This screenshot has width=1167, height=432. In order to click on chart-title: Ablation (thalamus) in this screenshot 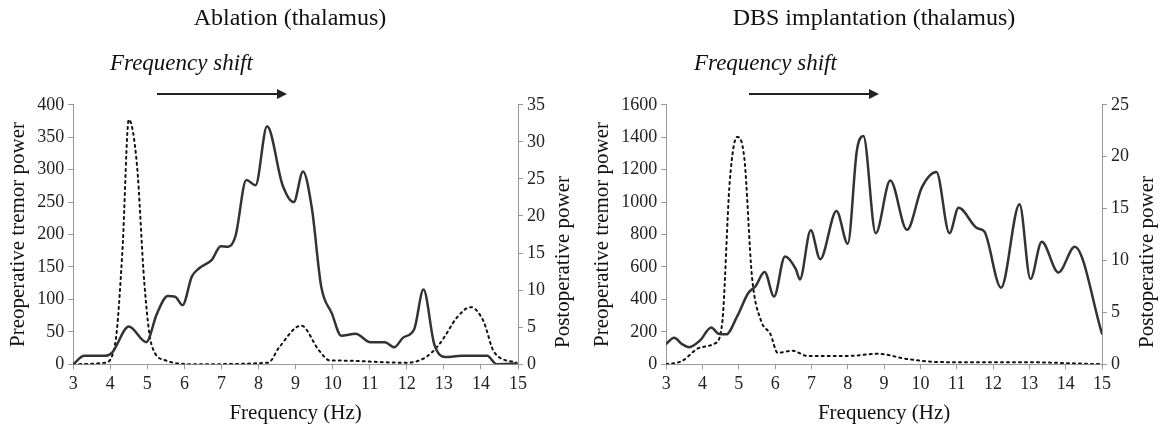, I will do `click(290, 17)`.